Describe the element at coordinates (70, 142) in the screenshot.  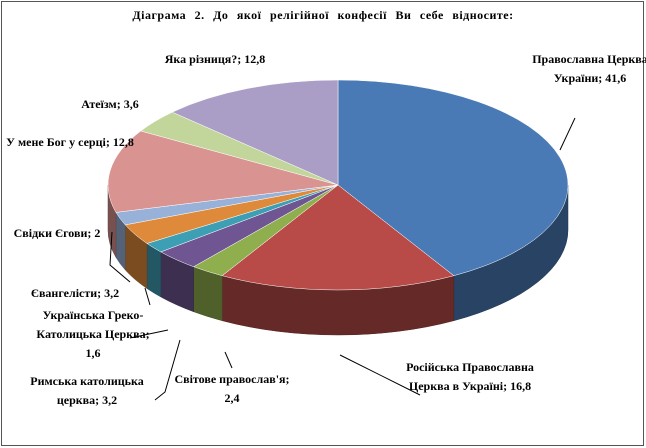
I see `slice-label: У мене Бог у серці; 12,8` at that location.